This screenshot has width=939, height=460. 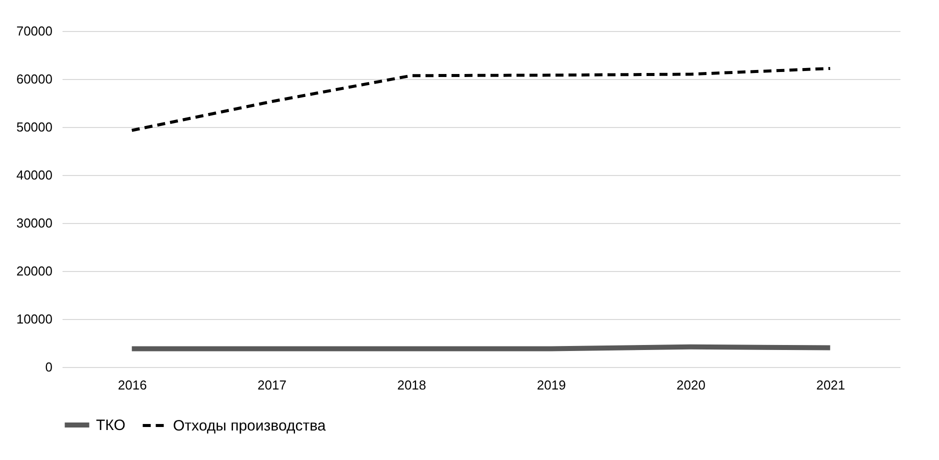 What do you see at coordinates (831, 385) in the screenshot?
I see `x-tick-label: 2021` at bounding box center [831, 385].